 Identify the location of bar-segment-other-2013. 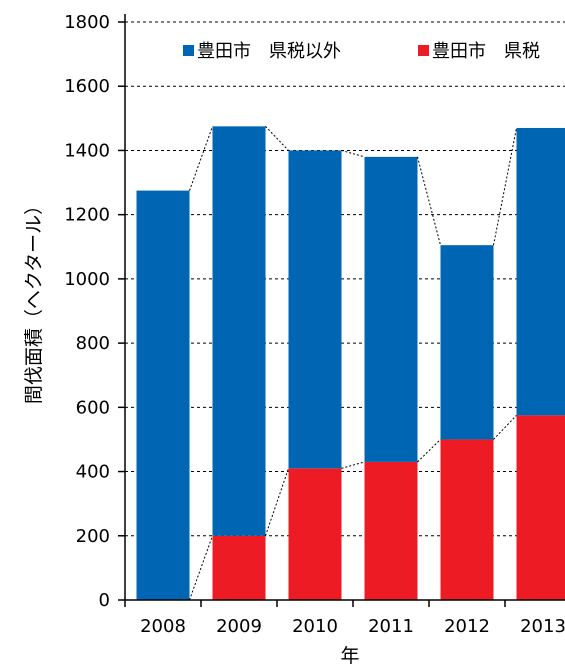
(541, 271).